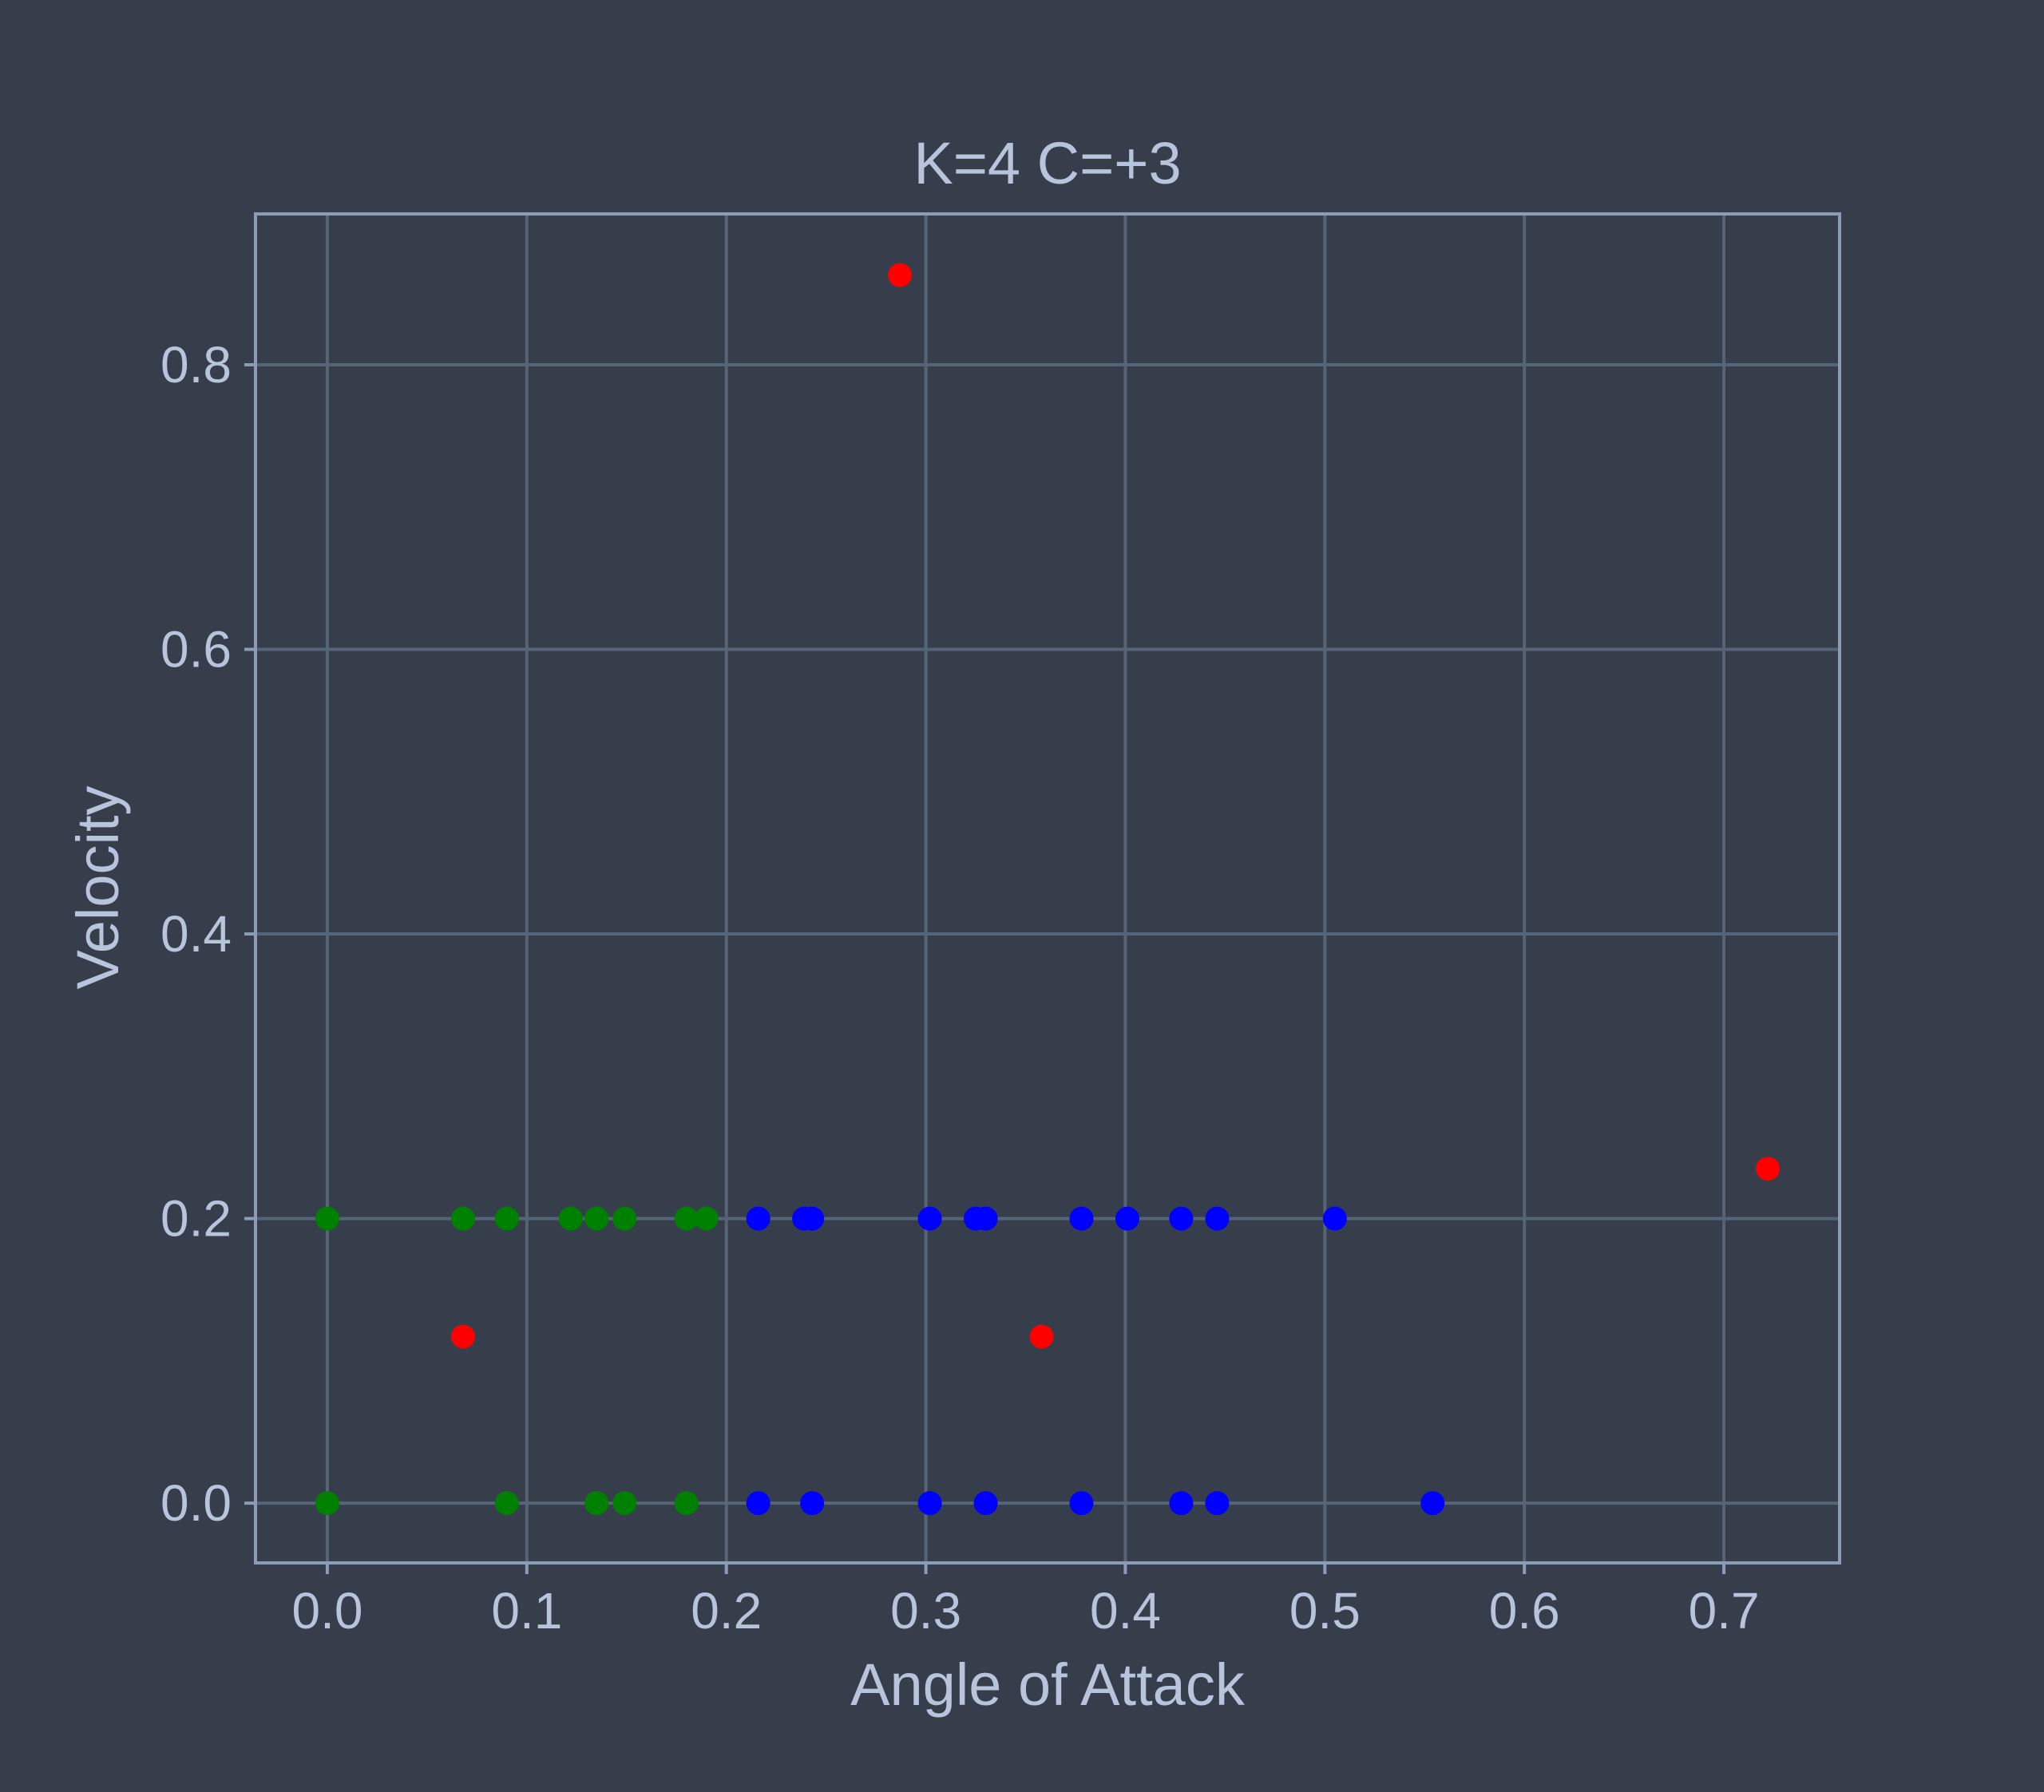  What do you see at coordinates (326, 1611) in the screenshot?
I see `x-tick-label: 0.0` at bounding box center [326, 1611].